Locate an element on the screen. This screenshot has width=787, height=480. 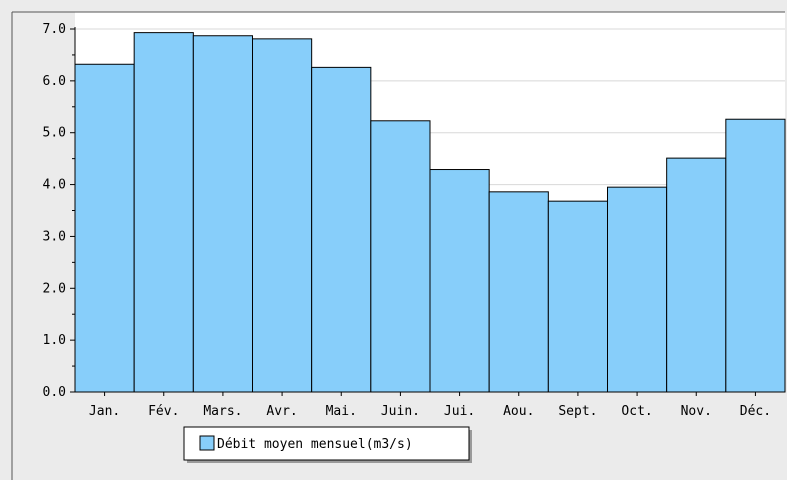
legend-label: Débit moyen mensuel(m3/s) is located at coordinates (315, 444).